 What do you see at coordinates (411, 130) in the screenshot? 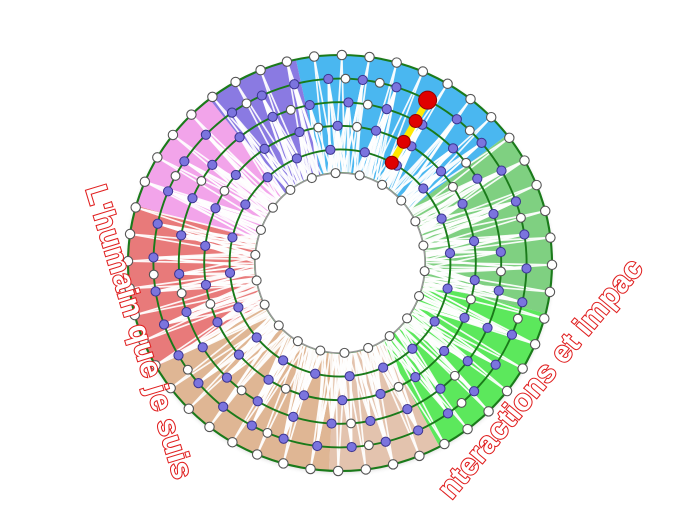
I see `highlight-path` at bounding box center [411, 130].